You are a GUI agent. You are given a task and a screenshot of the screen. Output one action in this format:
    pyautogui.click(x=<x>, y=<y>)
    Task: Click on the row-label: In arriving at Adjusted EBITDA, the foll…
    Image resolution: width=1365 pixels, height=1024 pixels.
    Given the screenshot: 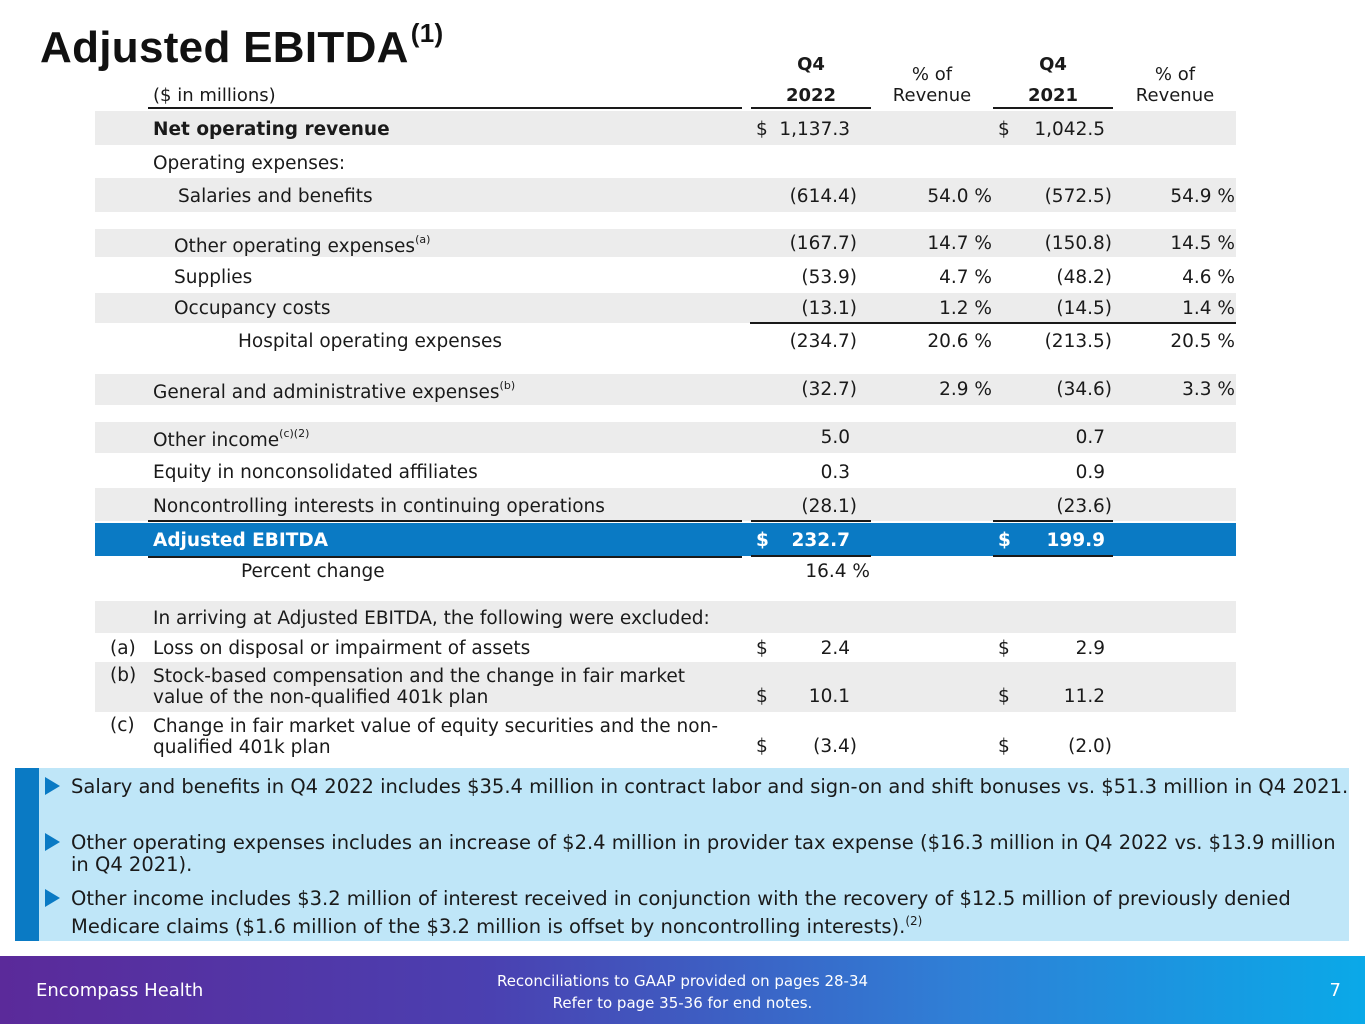 What is the action you would take?
    pyautogui.click(x=431, y=618)
    